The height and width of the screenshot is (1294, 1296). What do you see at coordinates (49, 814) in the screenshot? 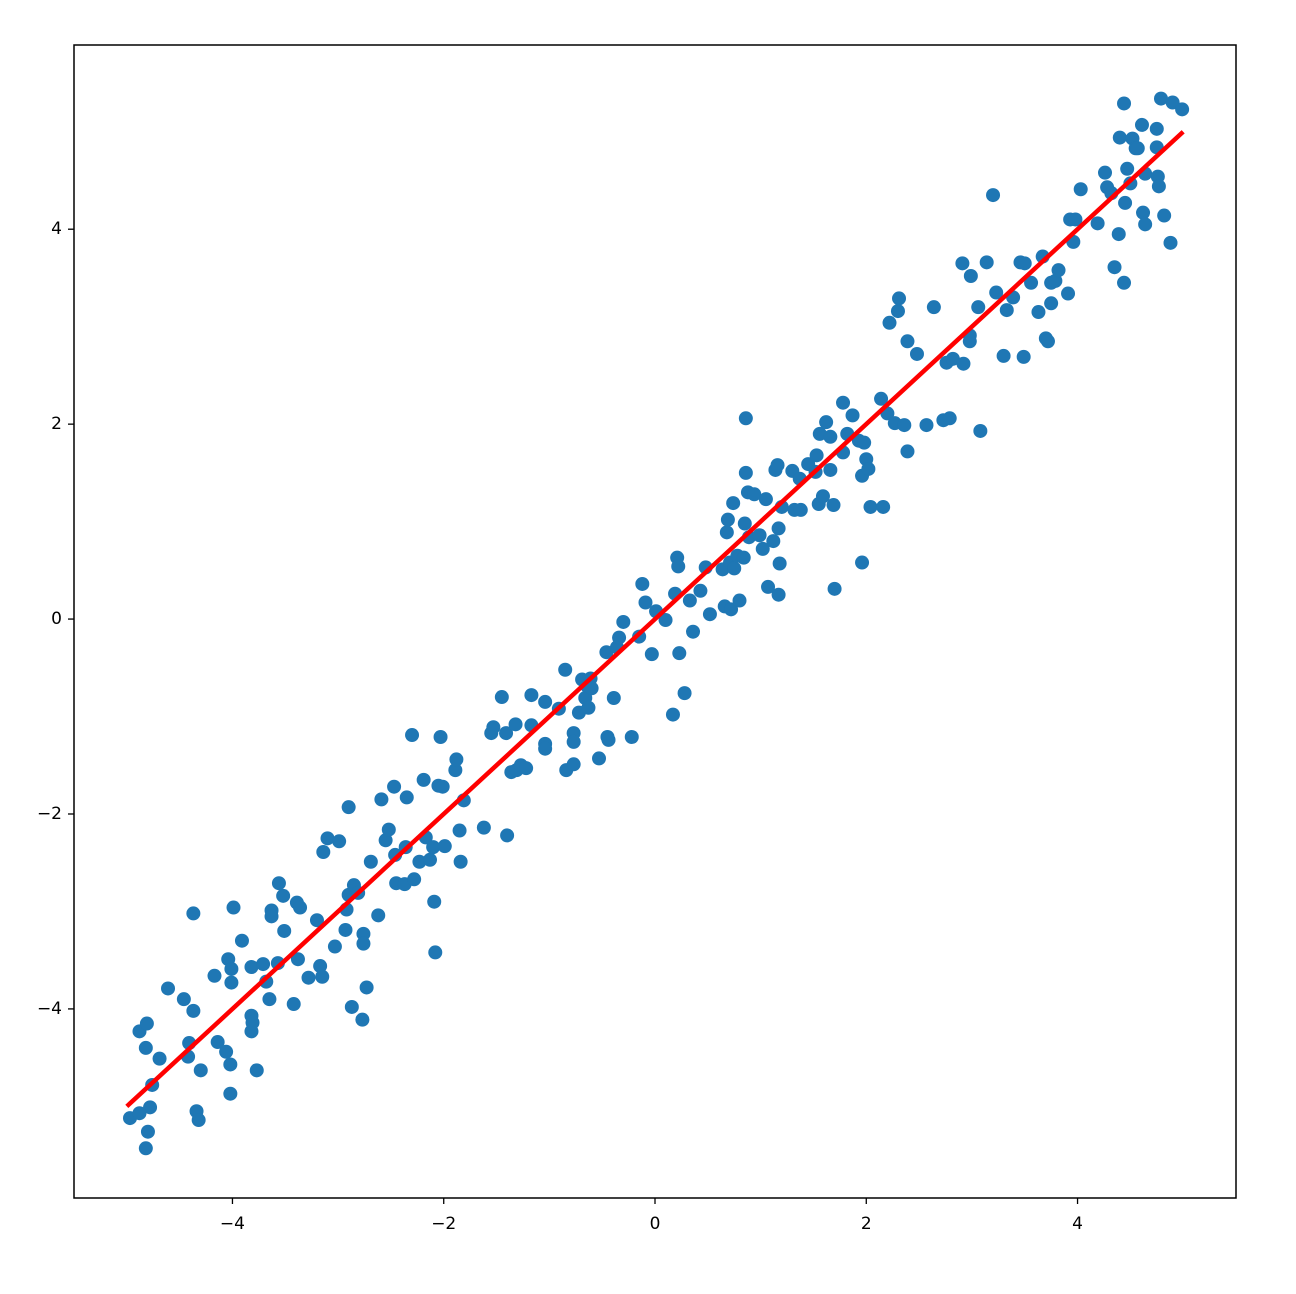
I see `y-tick-label: −2` at bounding box center [49, 814].